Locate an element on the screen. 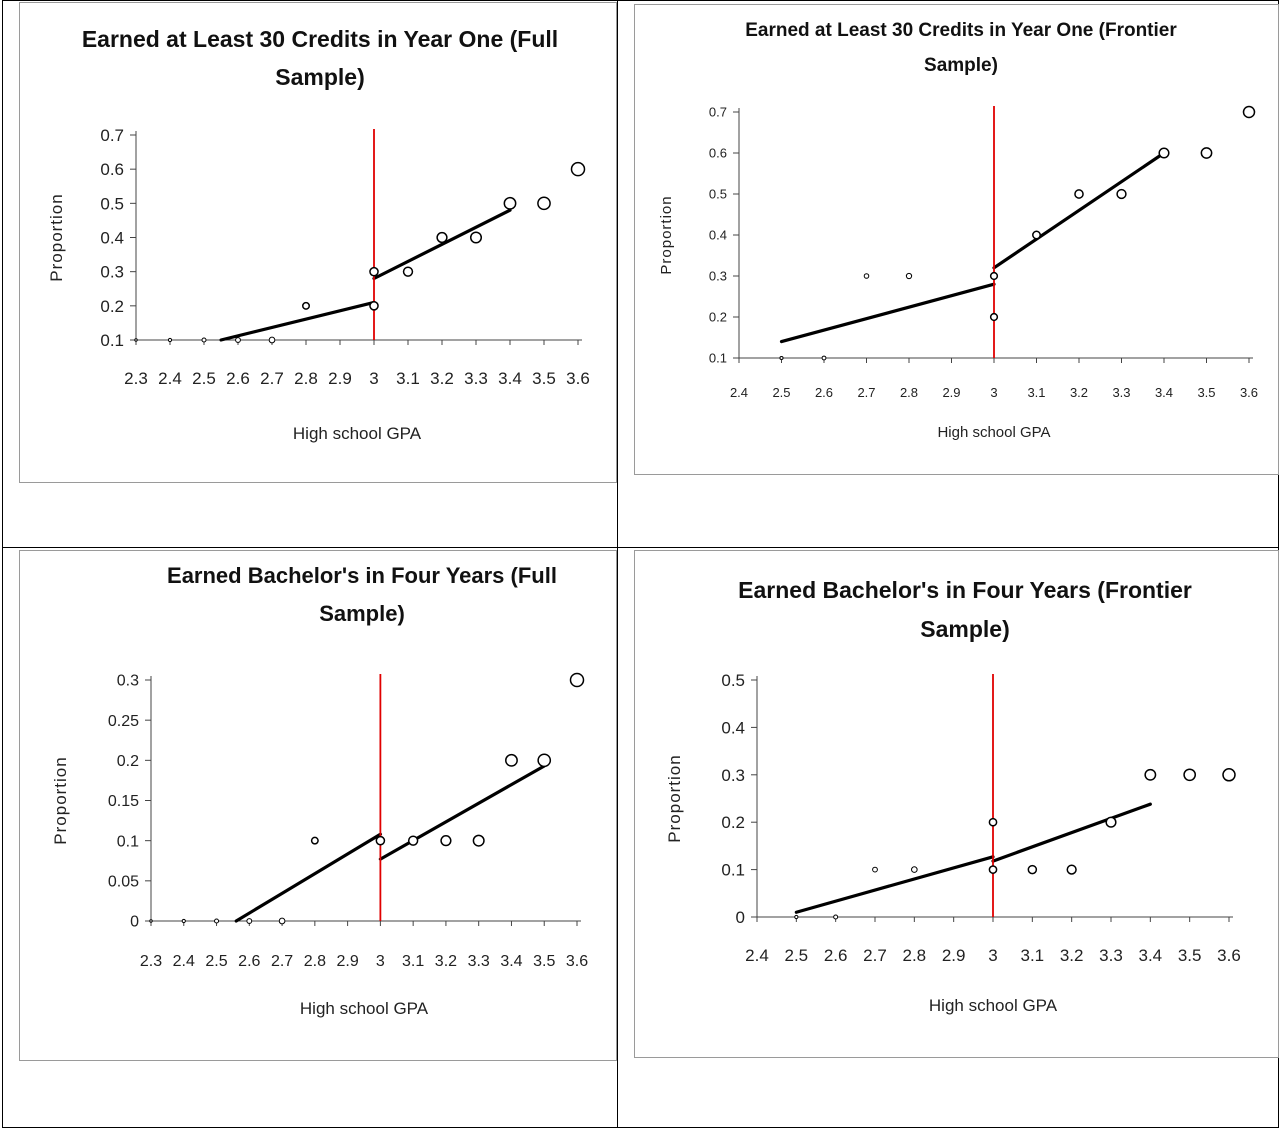 The image size is (1279, 1128). x-tick-label: 3.3 is located at coordinates (1111, 955).